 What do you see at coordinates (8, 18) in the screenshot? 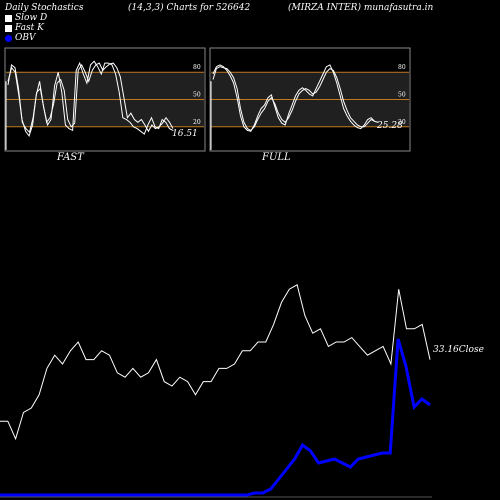
I see `slow-d-swatch` at bounding box center [8, 18].